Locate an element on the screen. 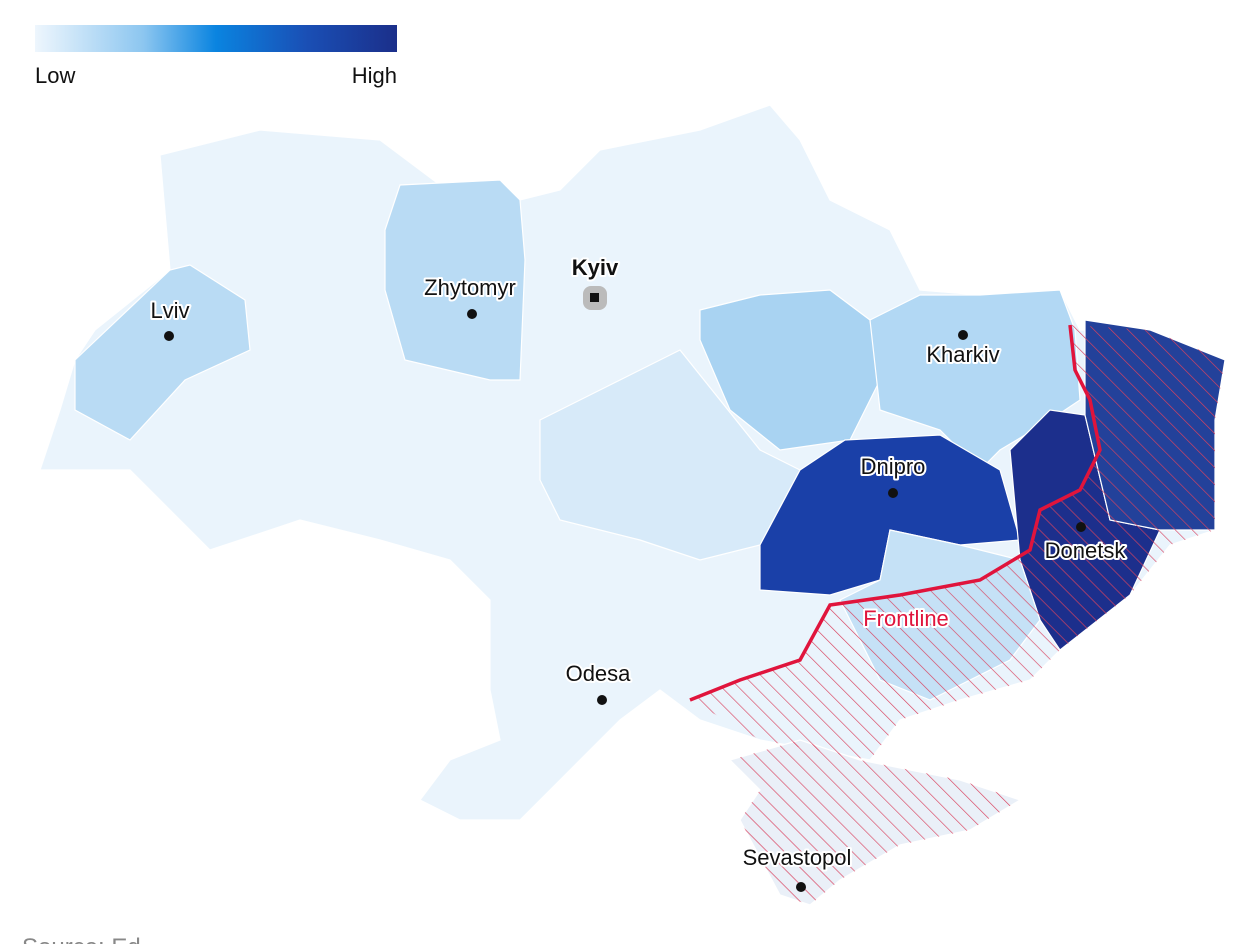 The image size is (1254, 944). legend-high: High is located at coordinates (374, 75).